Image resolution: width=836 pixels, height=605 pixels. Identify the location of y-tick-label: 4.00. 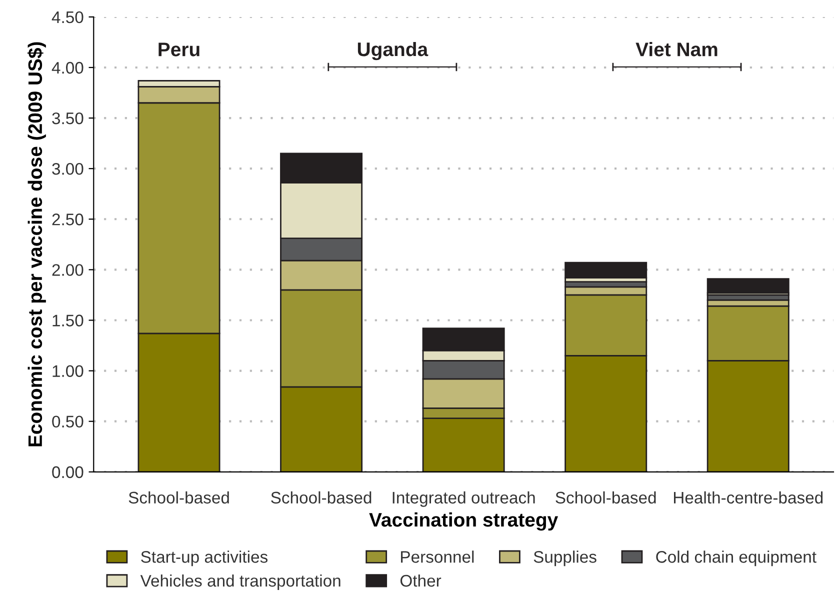
(68, 68).